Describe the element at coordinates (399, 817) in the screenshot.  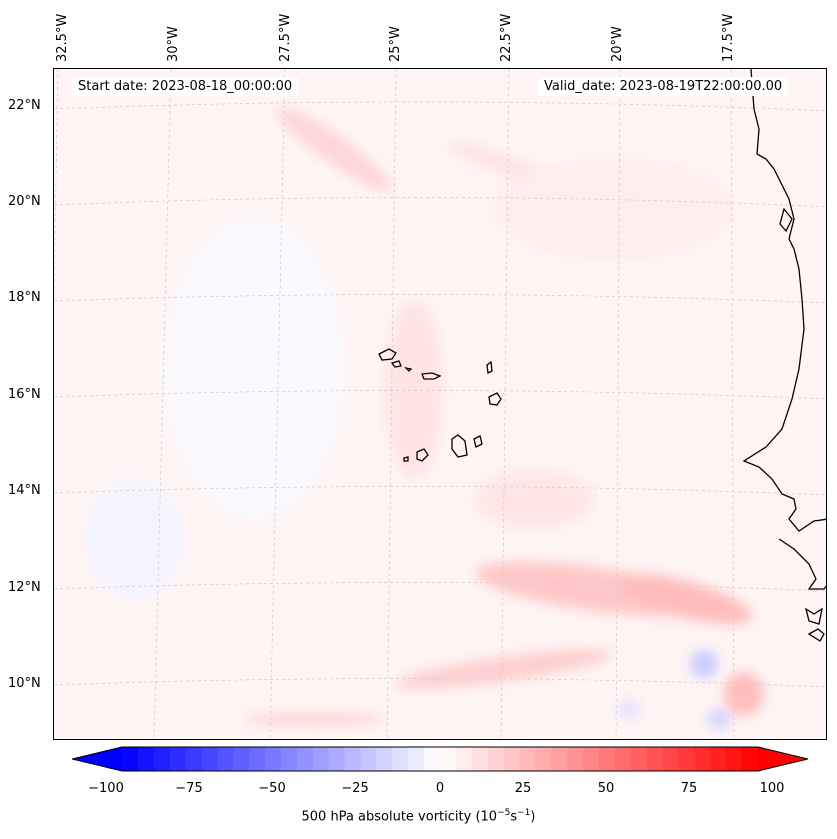
I see `colorbar-label-text: 500 hPa absolute vorticity (10` at that location.